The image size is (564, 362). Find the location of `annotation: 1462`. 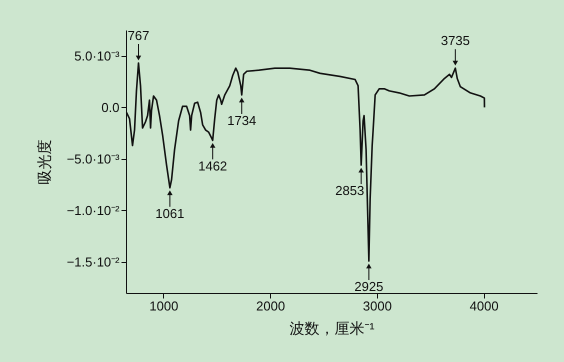

annotation: 1462 is located at coordinates (213, 166).